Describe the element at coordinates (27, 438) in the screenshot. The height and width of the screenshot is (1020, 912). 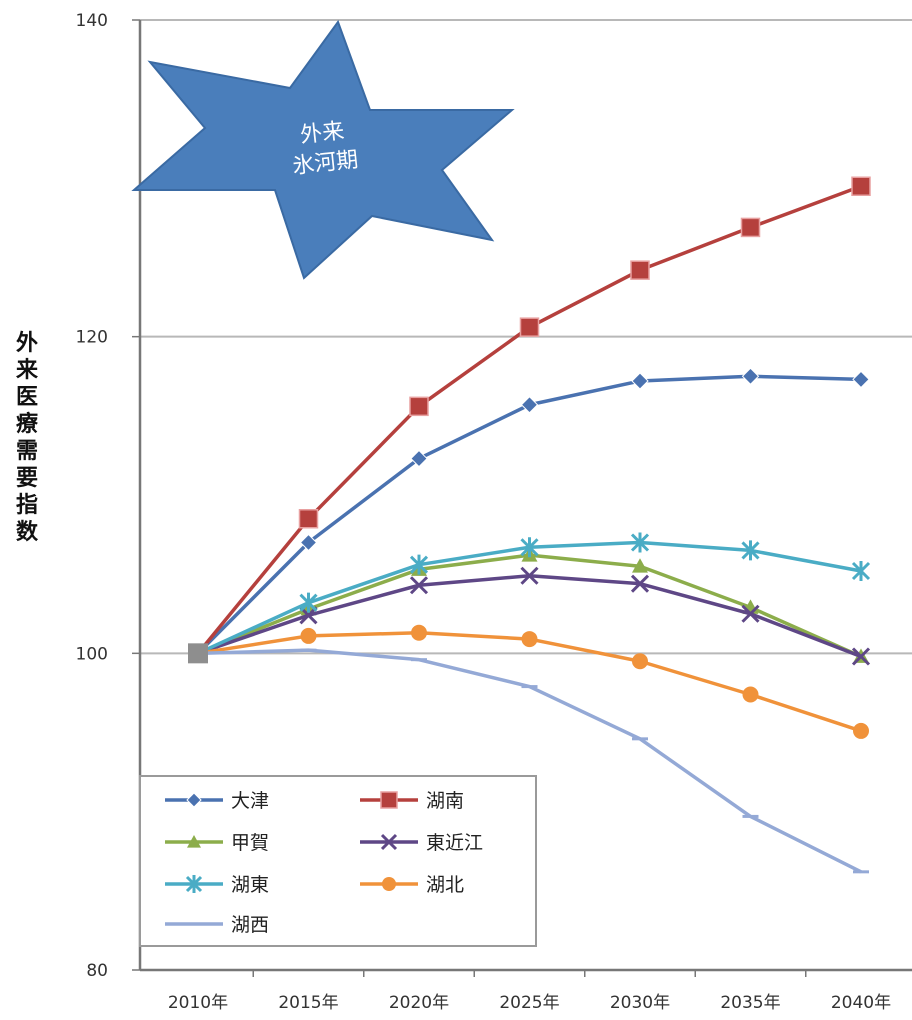
I see `y-axis-label: 外来医療需要指数` at that location.